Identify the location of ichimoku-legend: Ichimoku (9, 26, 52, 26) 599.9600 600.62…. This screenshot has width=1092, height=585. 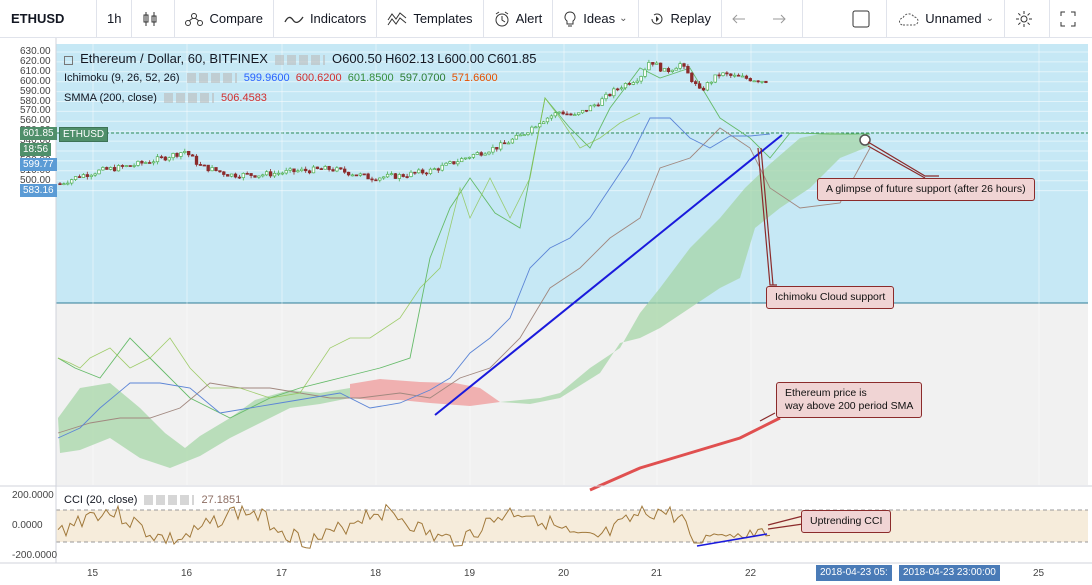
(281, 78).